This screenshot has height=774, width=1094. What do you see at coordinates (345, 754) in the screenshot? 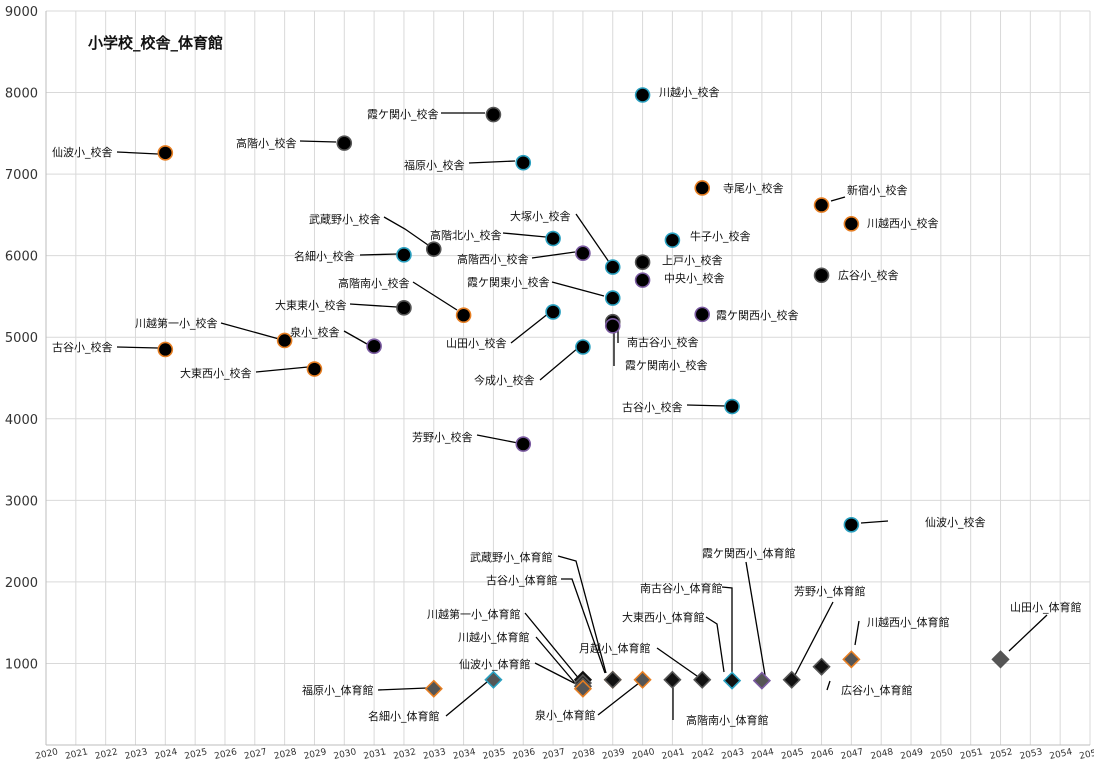
I see `x-tick-label: 2030` at bounding box center [345, 754].